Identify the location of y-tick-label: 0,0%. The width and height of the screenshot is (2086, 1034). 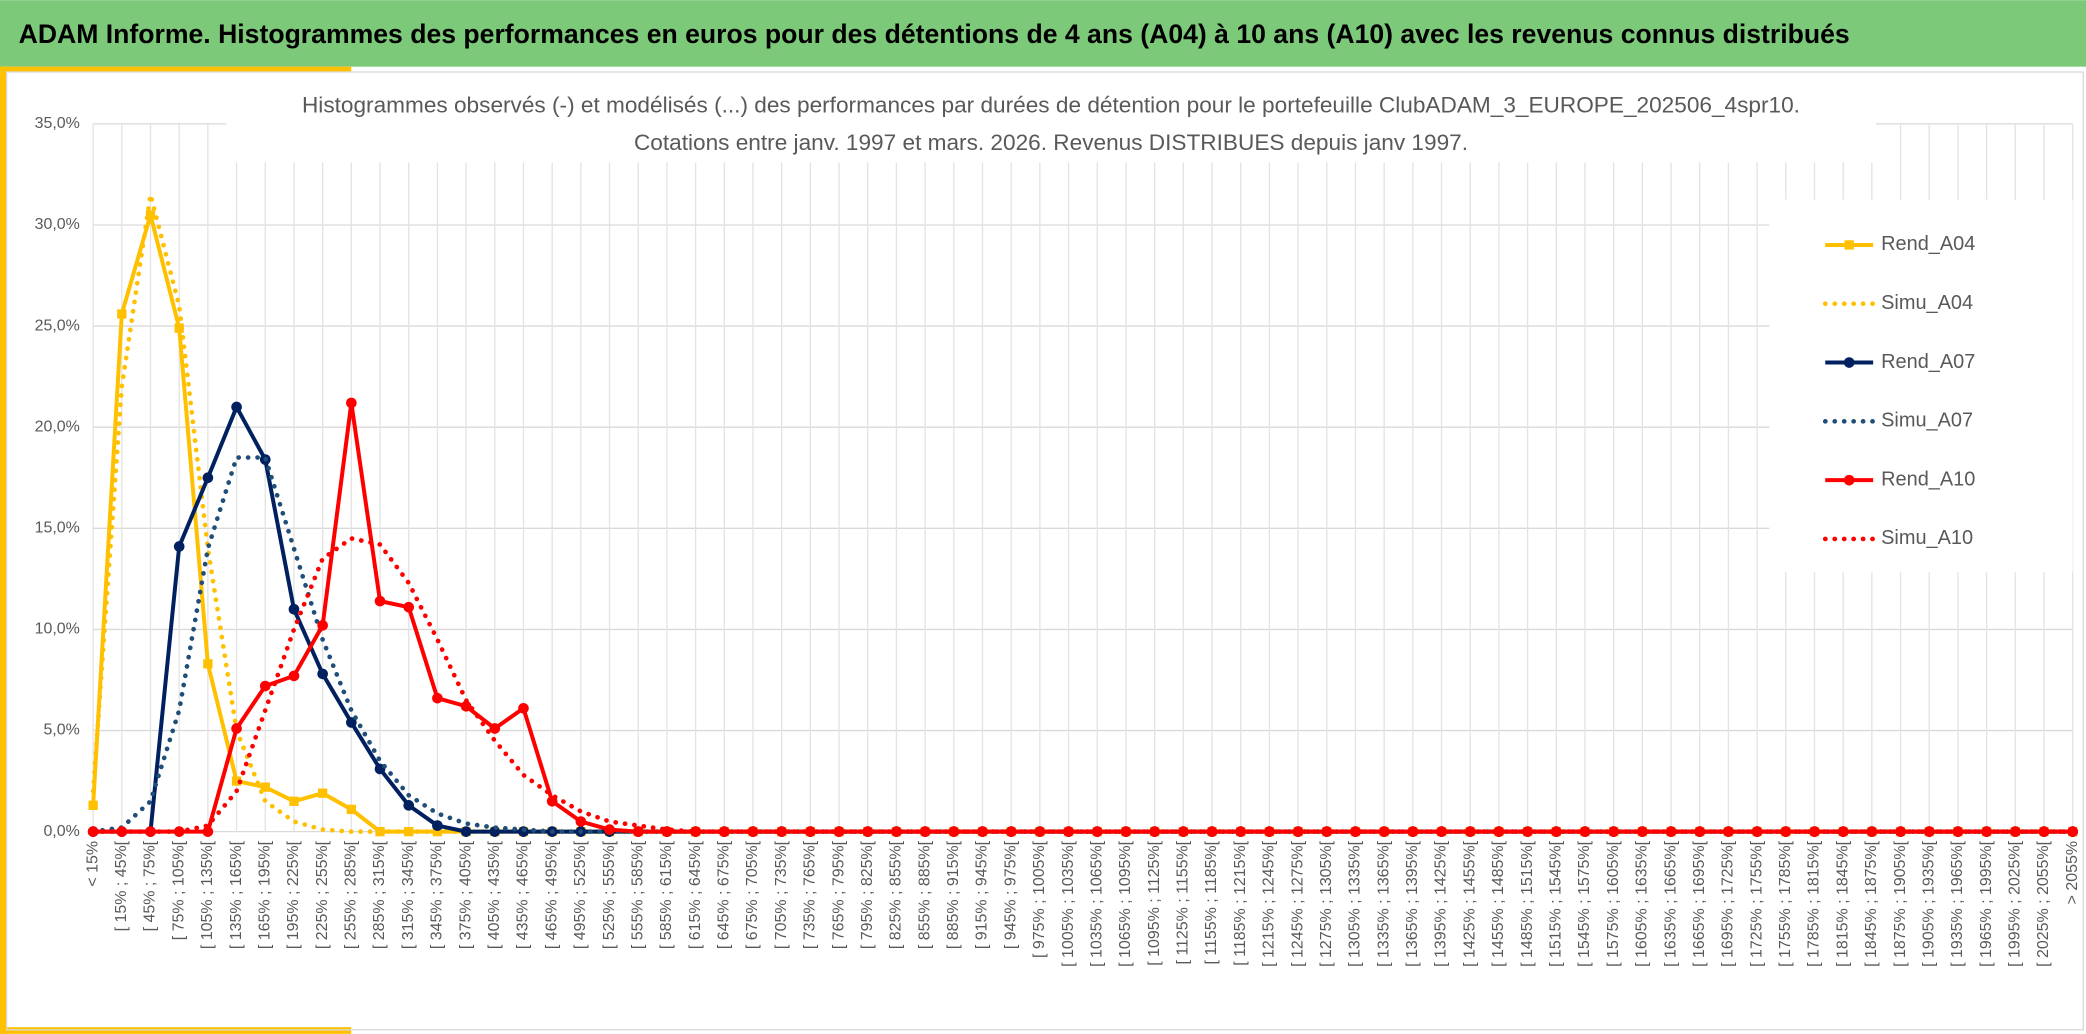
(61, 831).